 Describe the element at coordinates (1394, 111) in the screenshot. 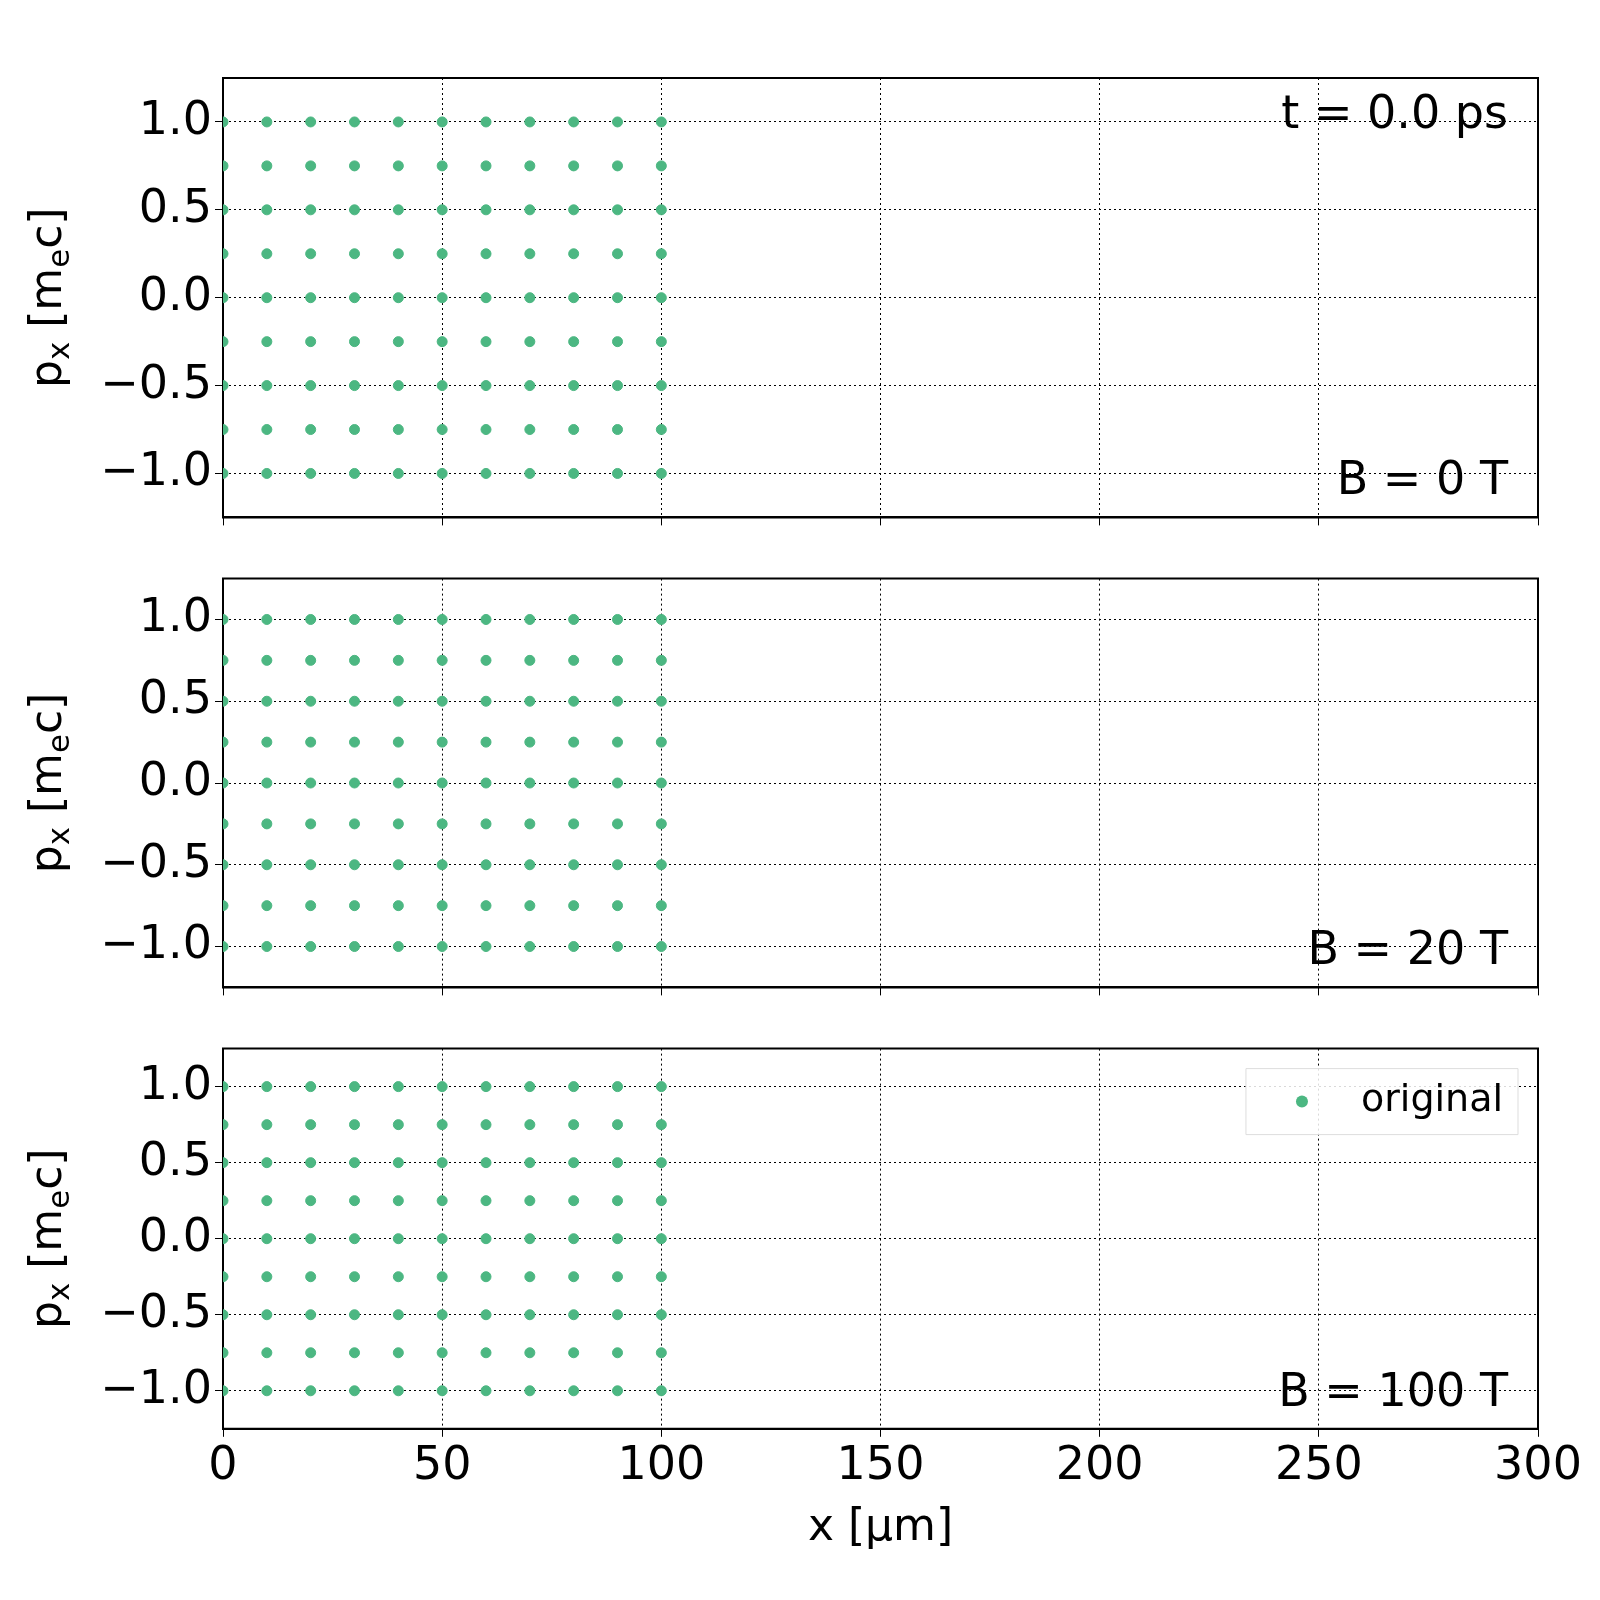

I see `annotation: t = 0.0 ps` at that location.